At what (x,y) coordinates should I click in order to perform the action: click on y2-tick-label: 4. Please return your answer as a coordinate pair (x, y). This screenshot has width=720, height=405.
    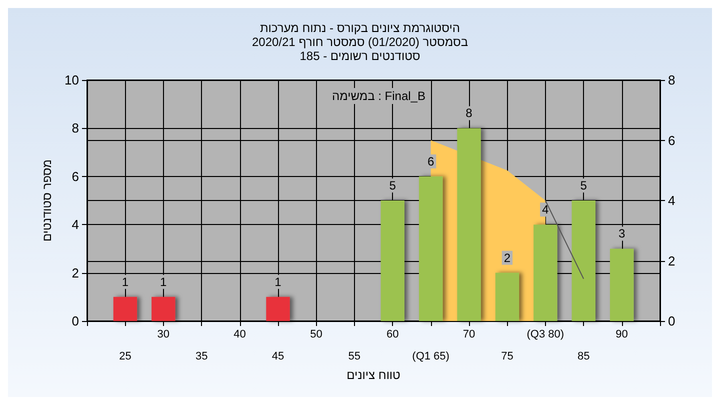
    Looking at the image, I should click on (672, 200).